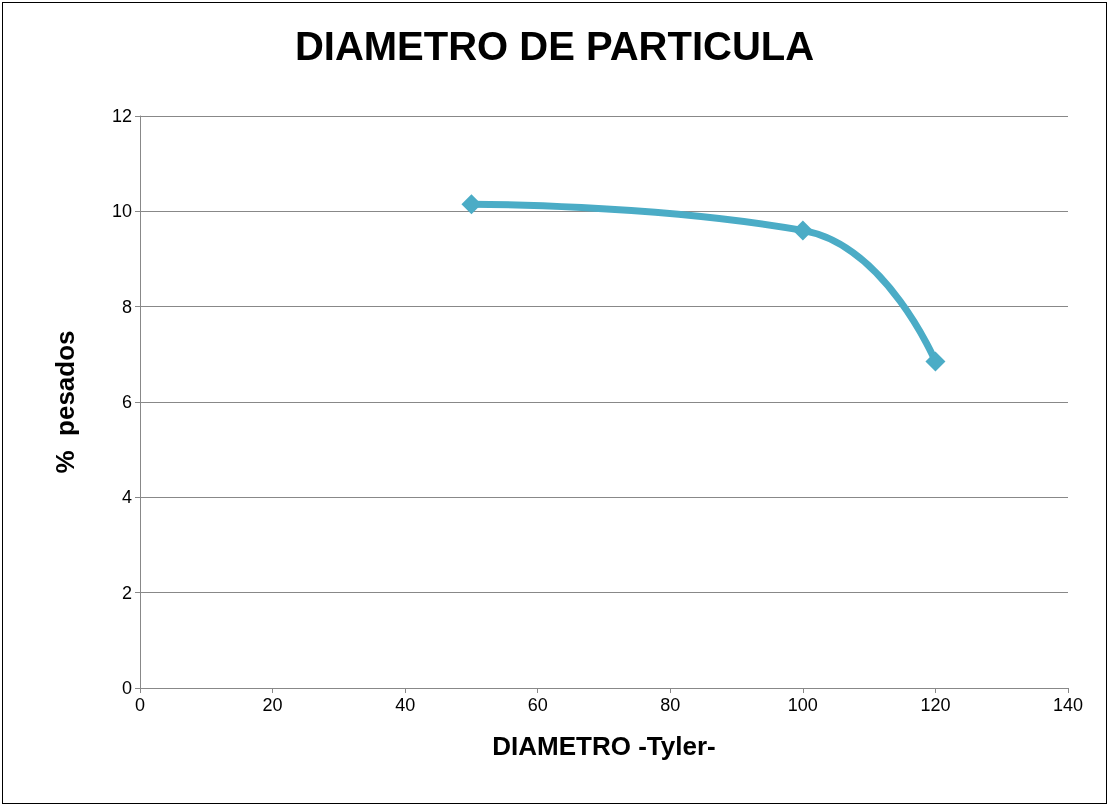  What do you see at coordinates (126, 402) in the screenshot?
I see `y-tick-label: 6` at bounding box center [126, 402].